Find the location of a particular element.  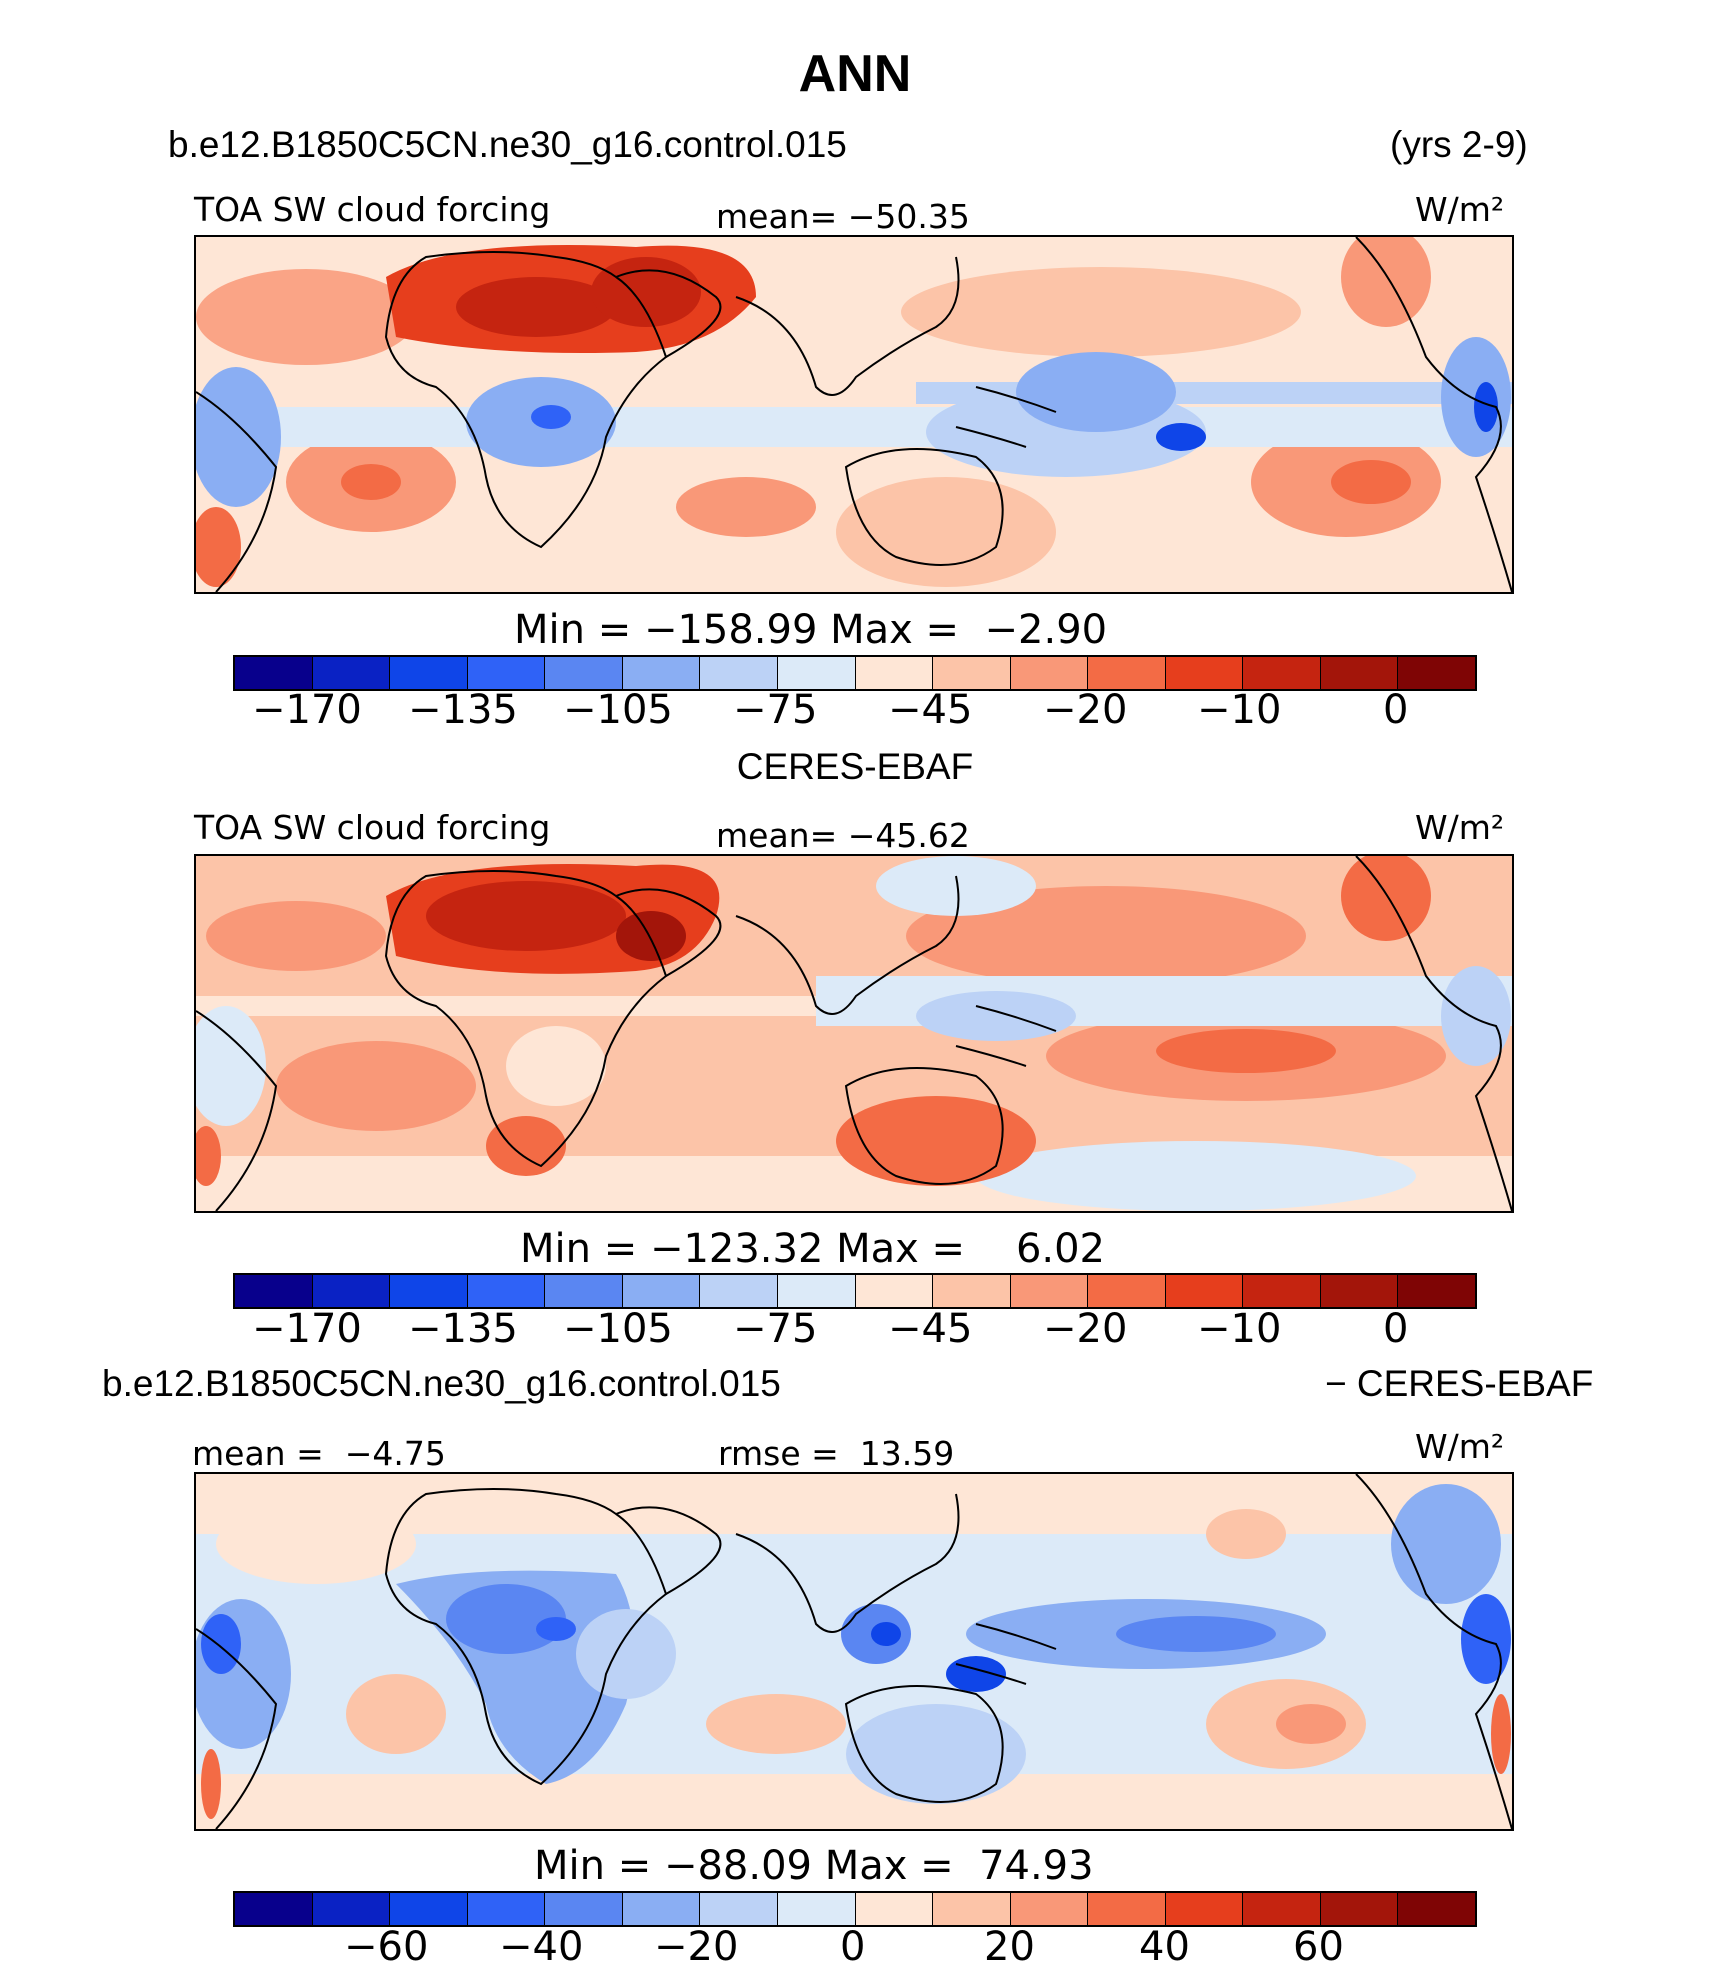

min-max-text: Min = −123.32 Max = 6.02 is located at coordinates (812, 1249).